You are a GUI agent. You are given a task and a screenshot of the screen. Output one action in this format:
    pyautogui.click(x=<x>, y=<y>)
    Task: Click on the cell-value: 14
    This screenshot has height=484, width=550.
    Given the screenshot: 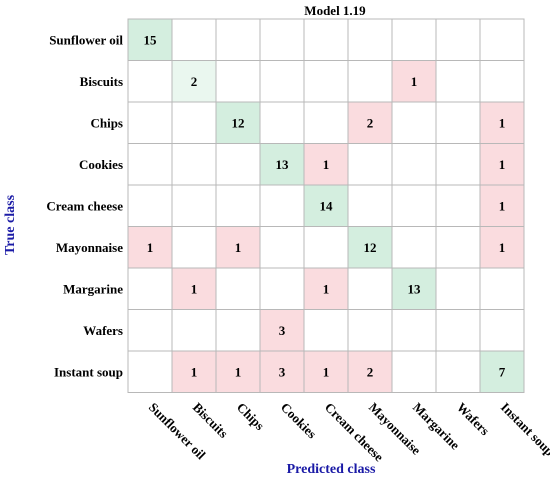 What is the action you would take?
    pyautogui.click(x=327, y=205)
    